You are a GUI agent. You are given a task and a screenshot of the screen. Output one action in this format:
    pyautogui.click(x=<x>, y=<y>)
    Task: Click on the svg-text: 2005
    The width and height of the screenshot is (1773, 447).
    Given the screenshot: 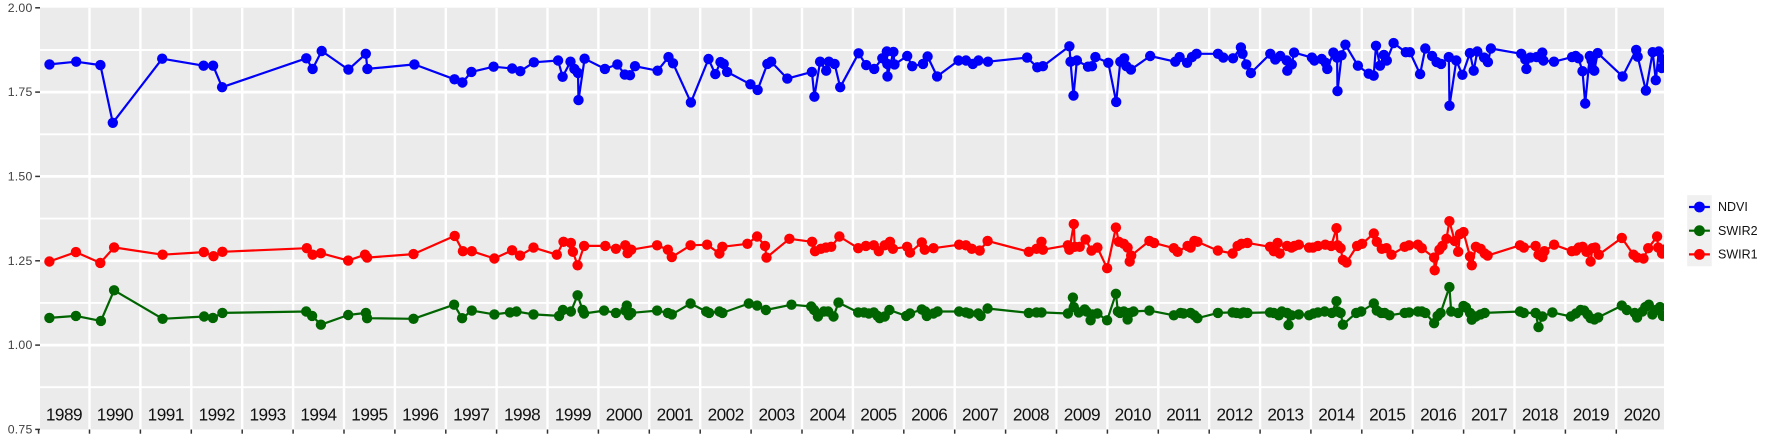 What is the action you would take?
    pyautogui.click(x=878, y=414)
    